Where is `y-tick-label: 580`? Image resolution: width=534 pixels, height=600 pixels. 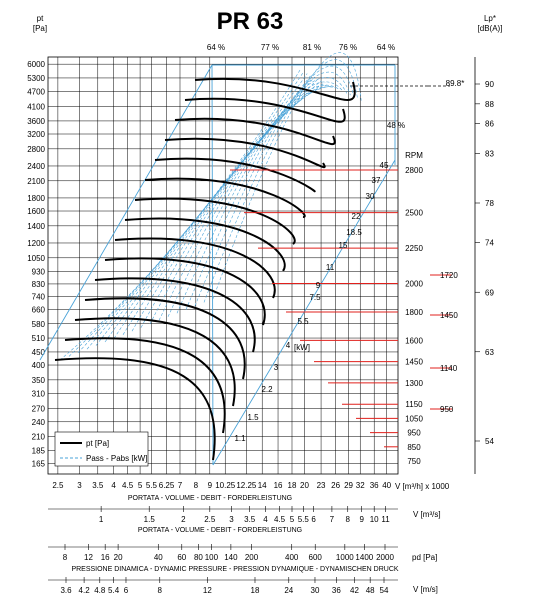
y-tick-label: 580 is located at coordinates (39, 324).